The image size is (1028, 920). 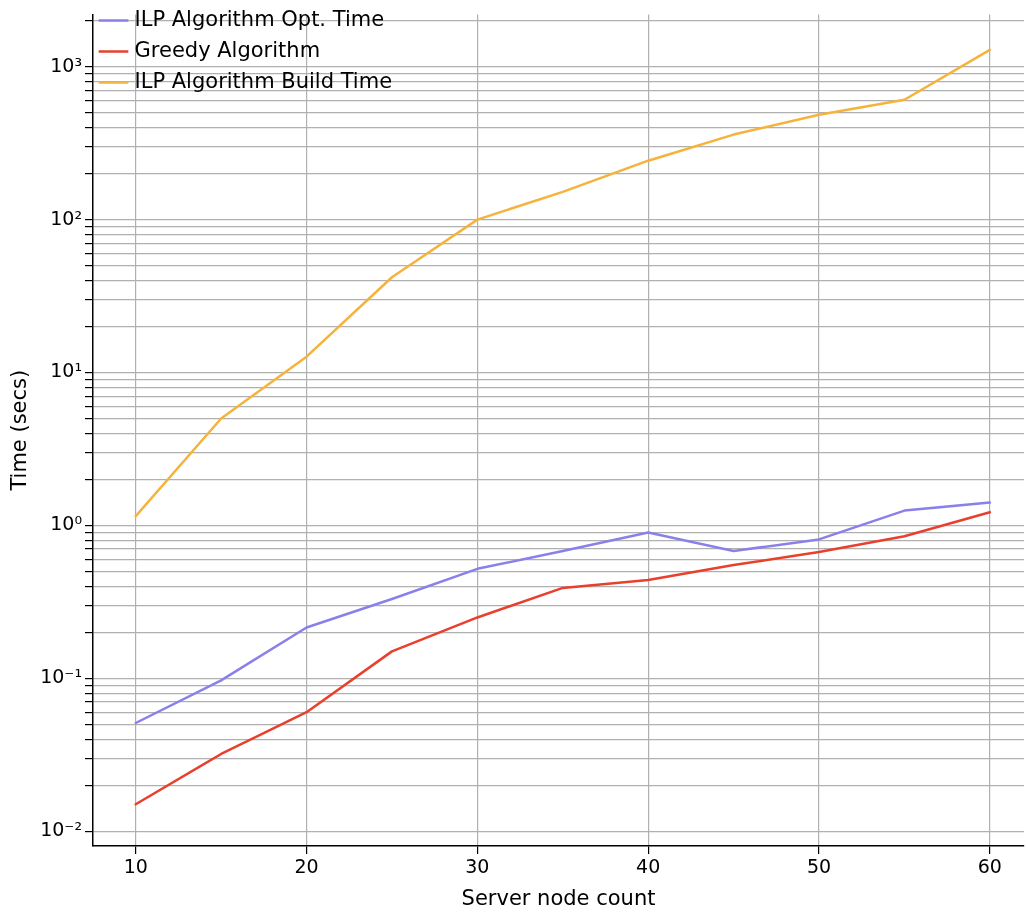 What do you see at coordinates (558, 897) in the screenshot?
I see `x-axis-title: Server node count` at bounding box center [558, 897].